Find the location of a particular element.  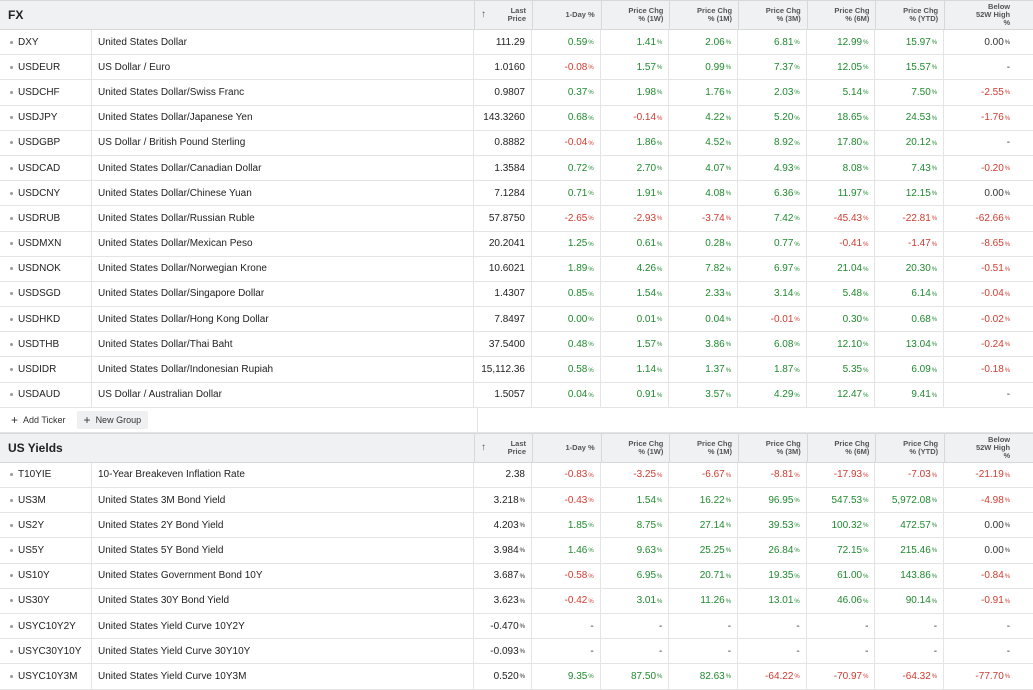

ticker-symbol-cell: USDEUR is located at coordinates (46, 67).